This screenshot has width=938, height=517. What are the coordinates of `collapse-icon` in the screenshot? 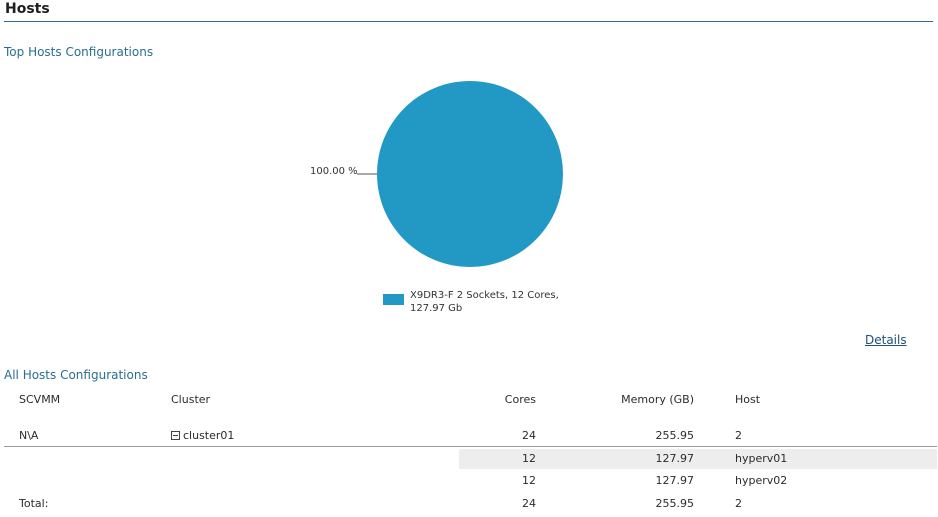 It's located at (175, 435).